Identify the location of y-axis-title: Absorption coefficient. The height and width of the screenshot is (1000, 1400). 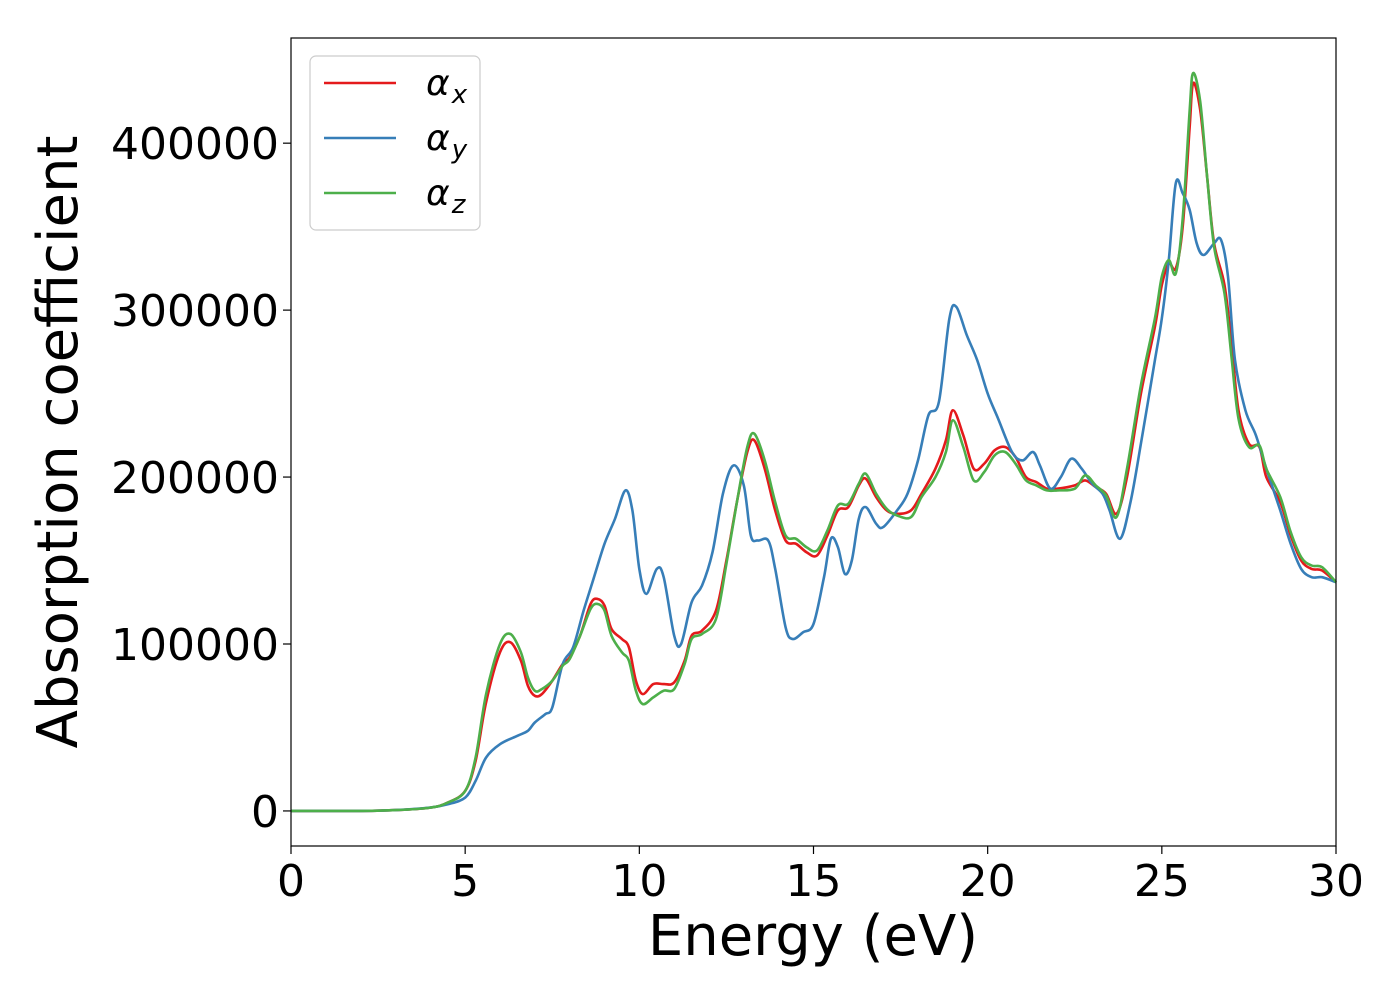
(58, 442).